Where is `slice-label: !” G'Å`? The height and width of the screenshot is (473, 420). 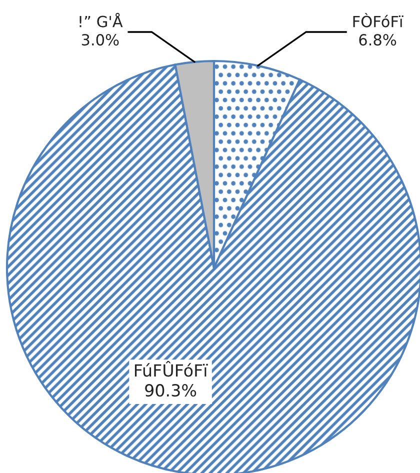 slice-label: !” G'Å is located at coordinates (101, 20).